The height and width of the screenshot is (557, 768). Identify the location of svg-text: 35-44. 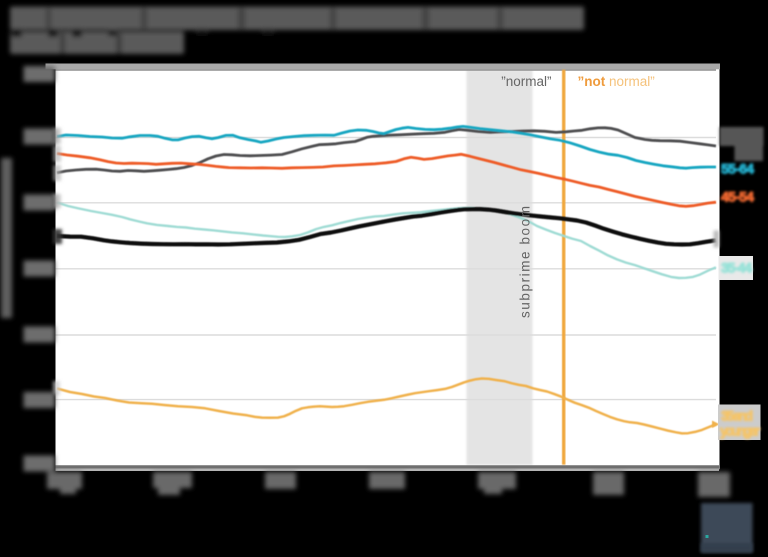
(736, 268).